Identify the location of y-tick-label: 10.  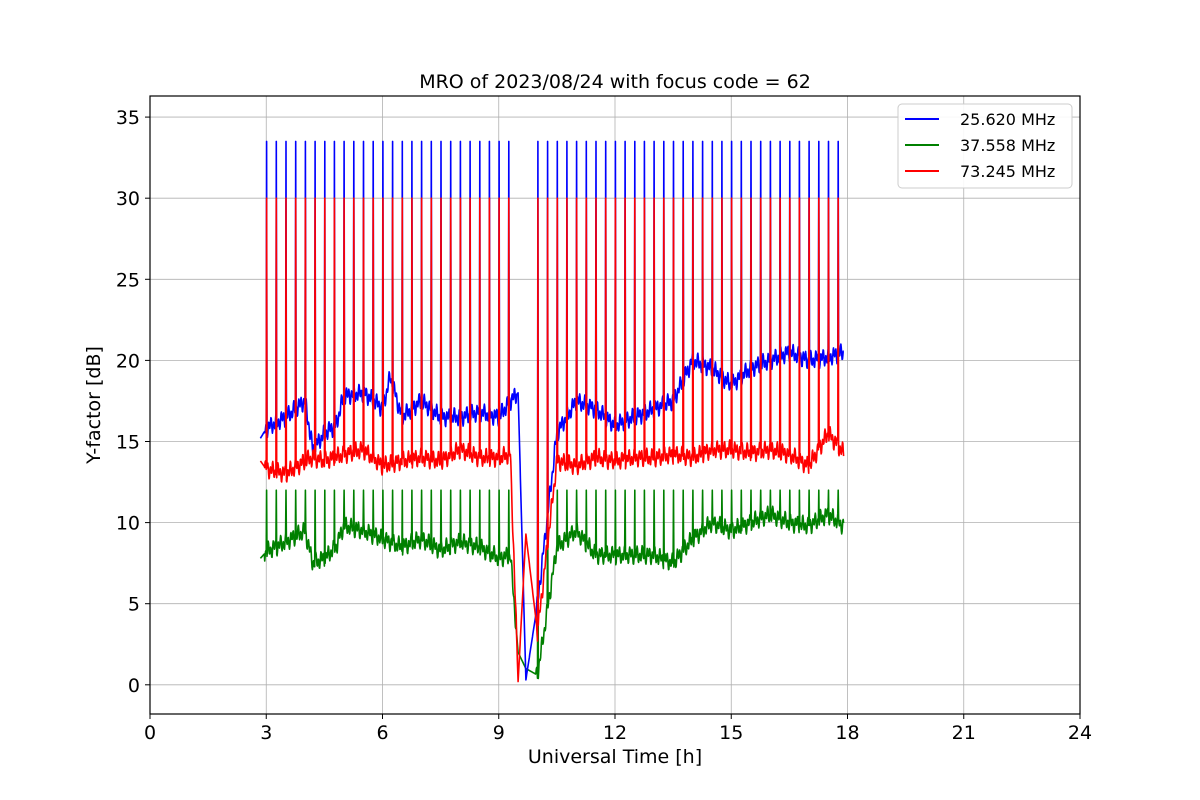
(128, 524).